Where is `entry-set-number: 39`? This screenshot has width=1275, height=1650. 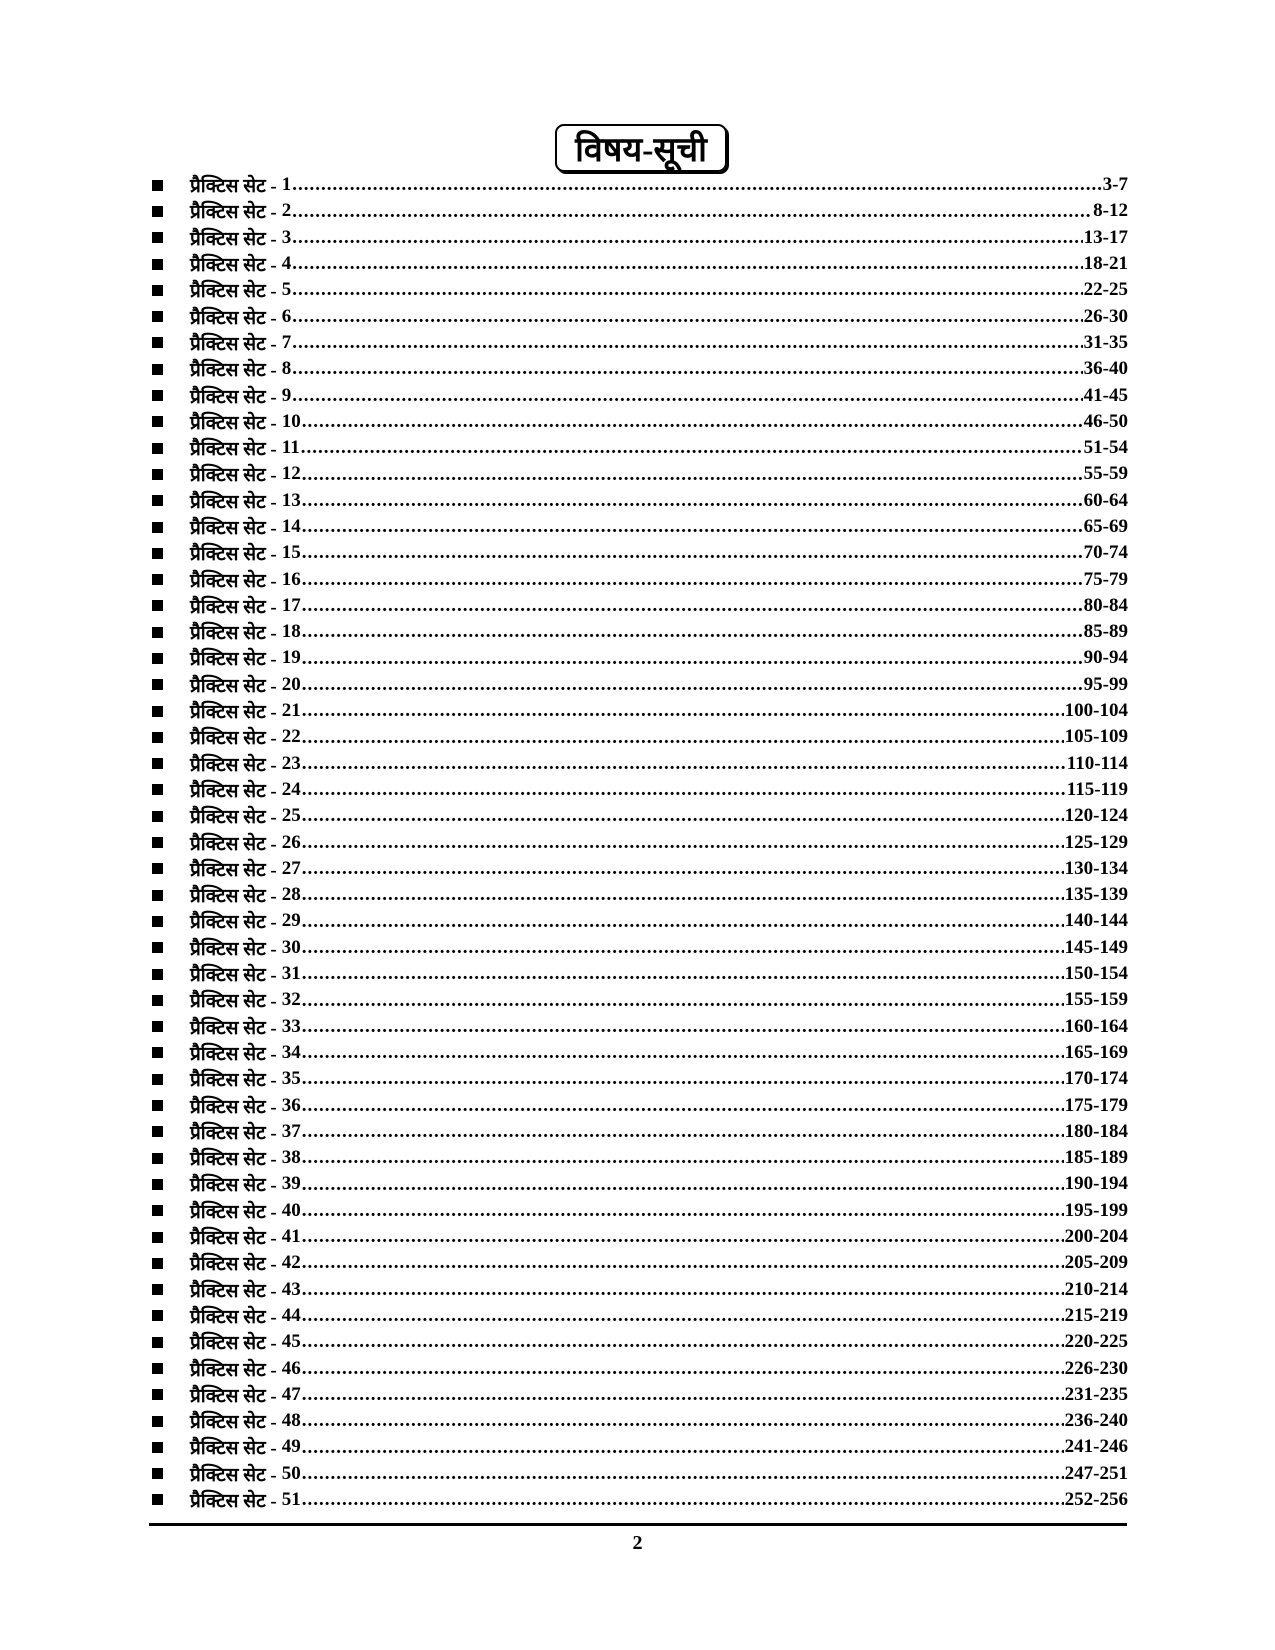 entry-set-number: 39 is located at coordinates (291, 1184).